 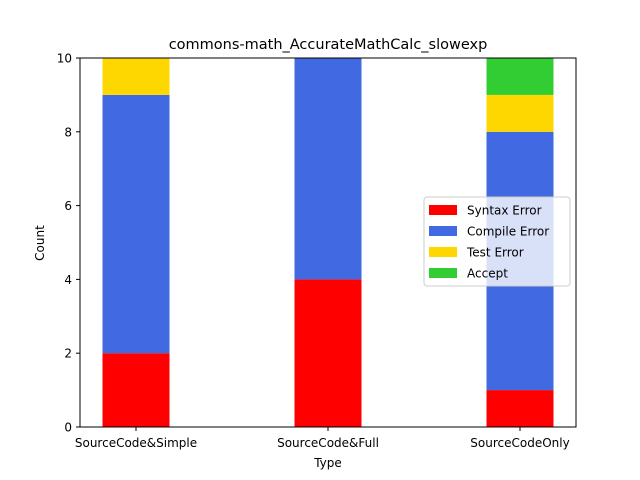 I want to click on y-tick-label: 4, so click(x=68, y=280).